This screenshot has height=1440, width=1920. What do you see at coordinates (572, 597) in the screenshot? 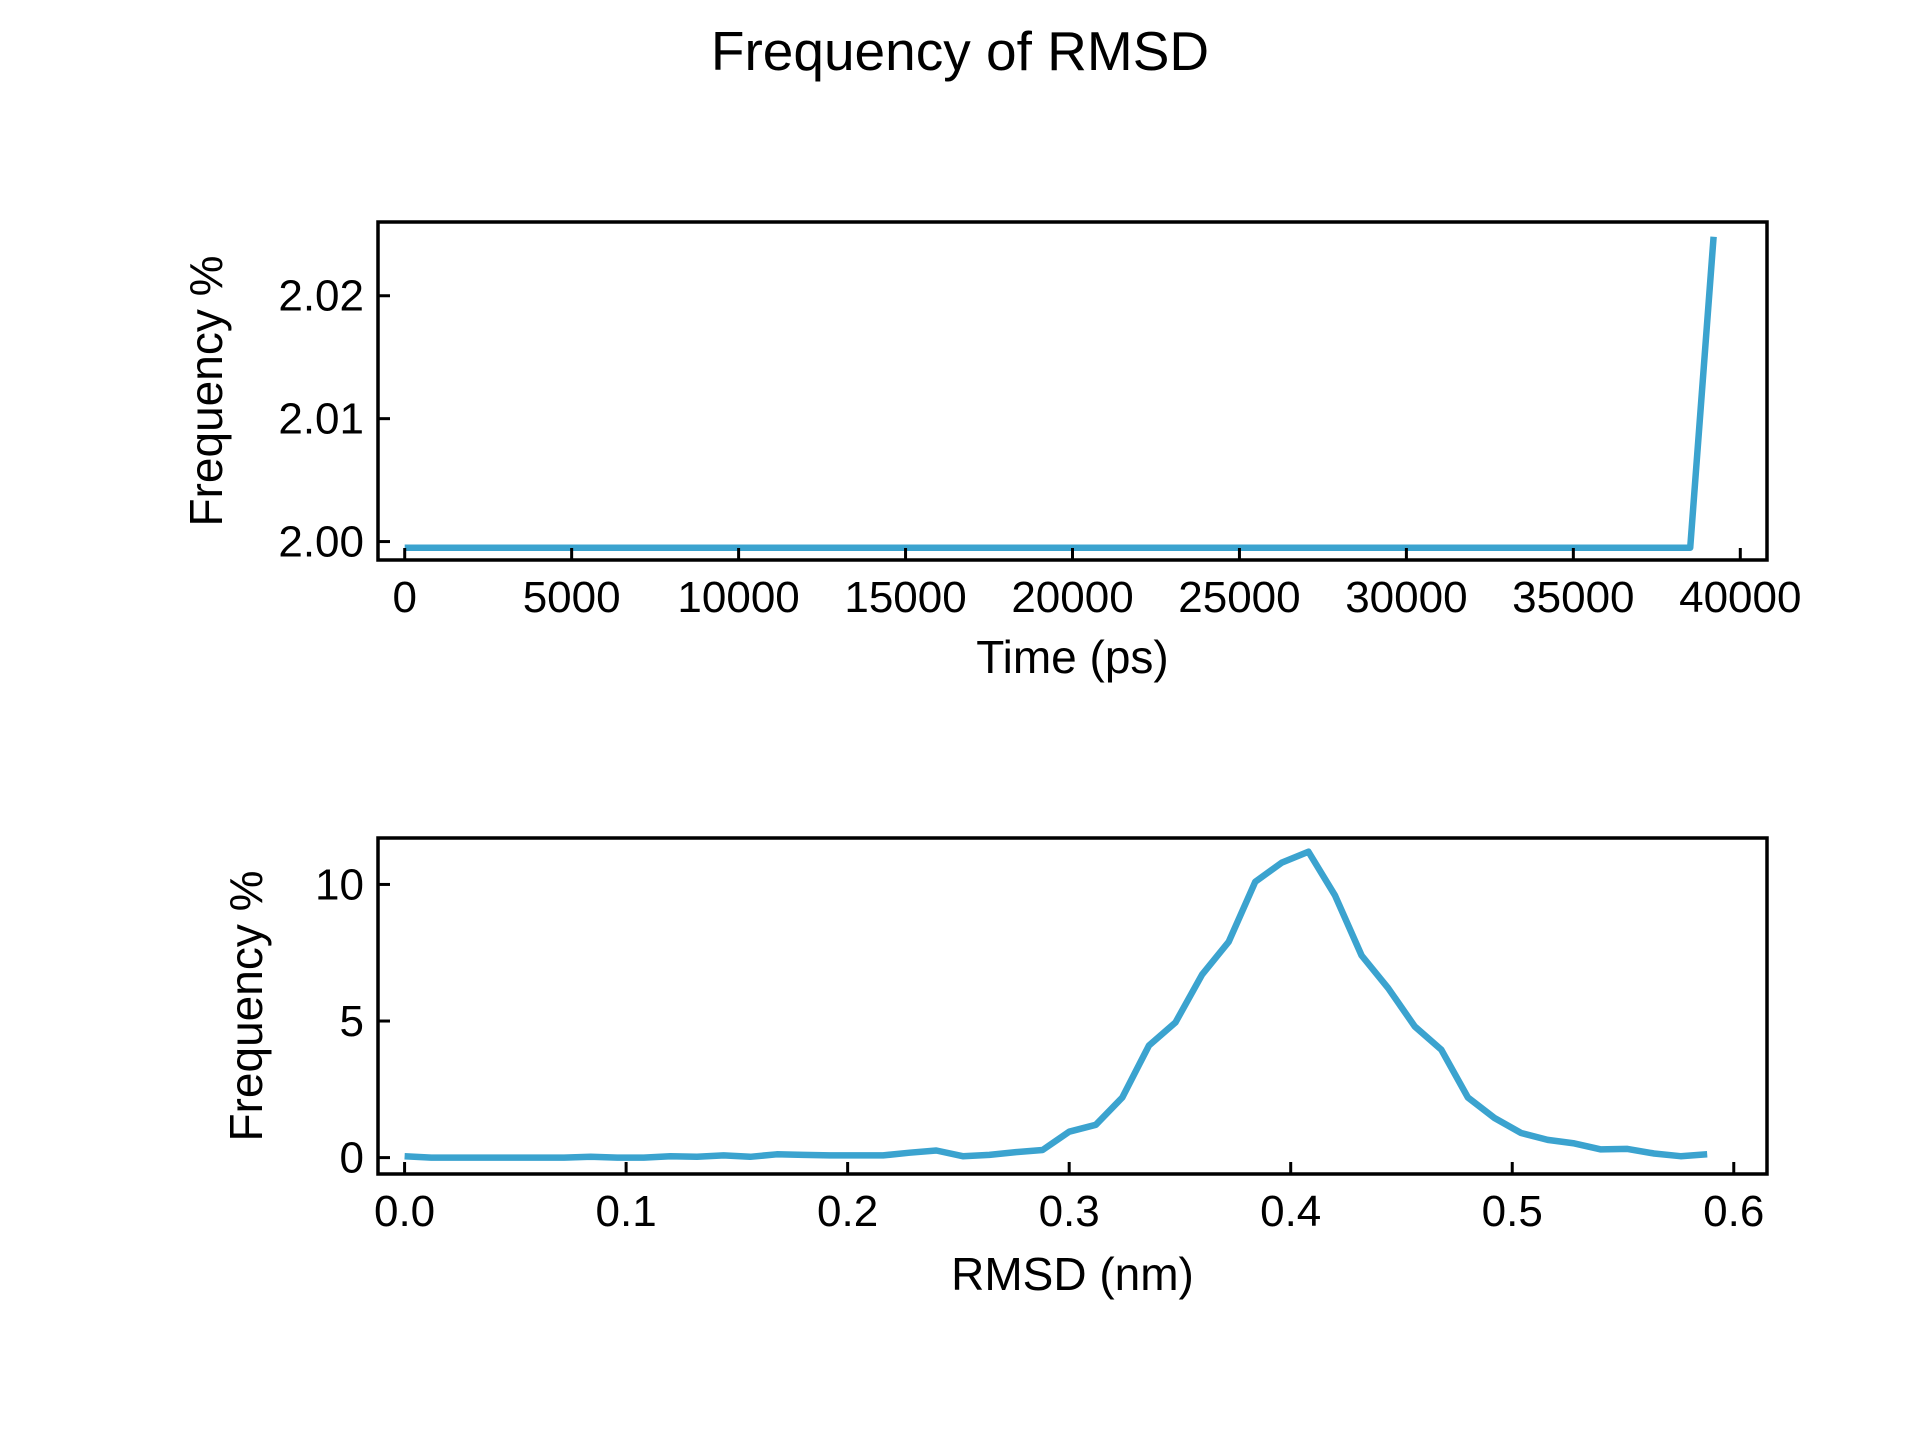
I see `x-tick-label: 5000` at bounding box center [572, 597].